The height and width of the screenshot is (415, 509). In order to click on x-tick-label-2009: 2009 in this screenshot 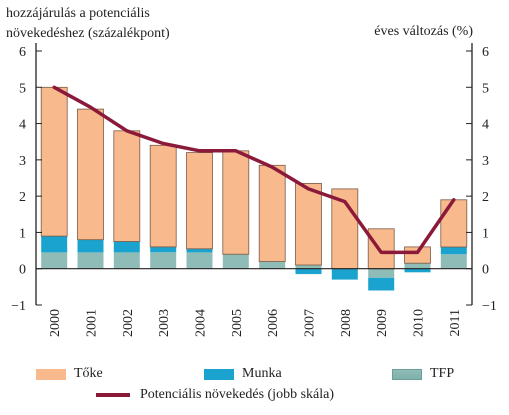, I will do `click(382, 323)`.